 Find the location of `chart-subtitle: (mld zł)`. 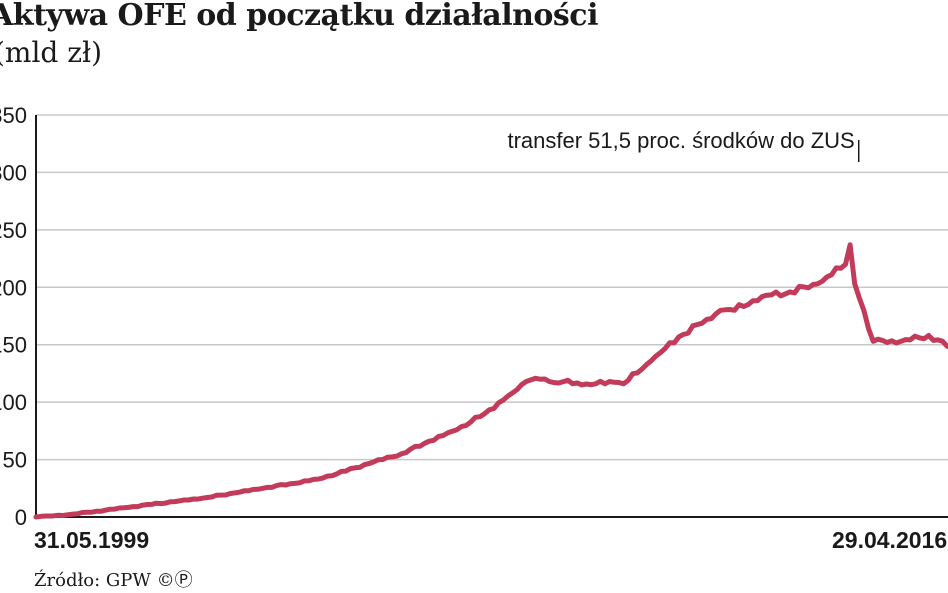

chart-subtitle: (mld zł) is located at coordinates (51, 52).